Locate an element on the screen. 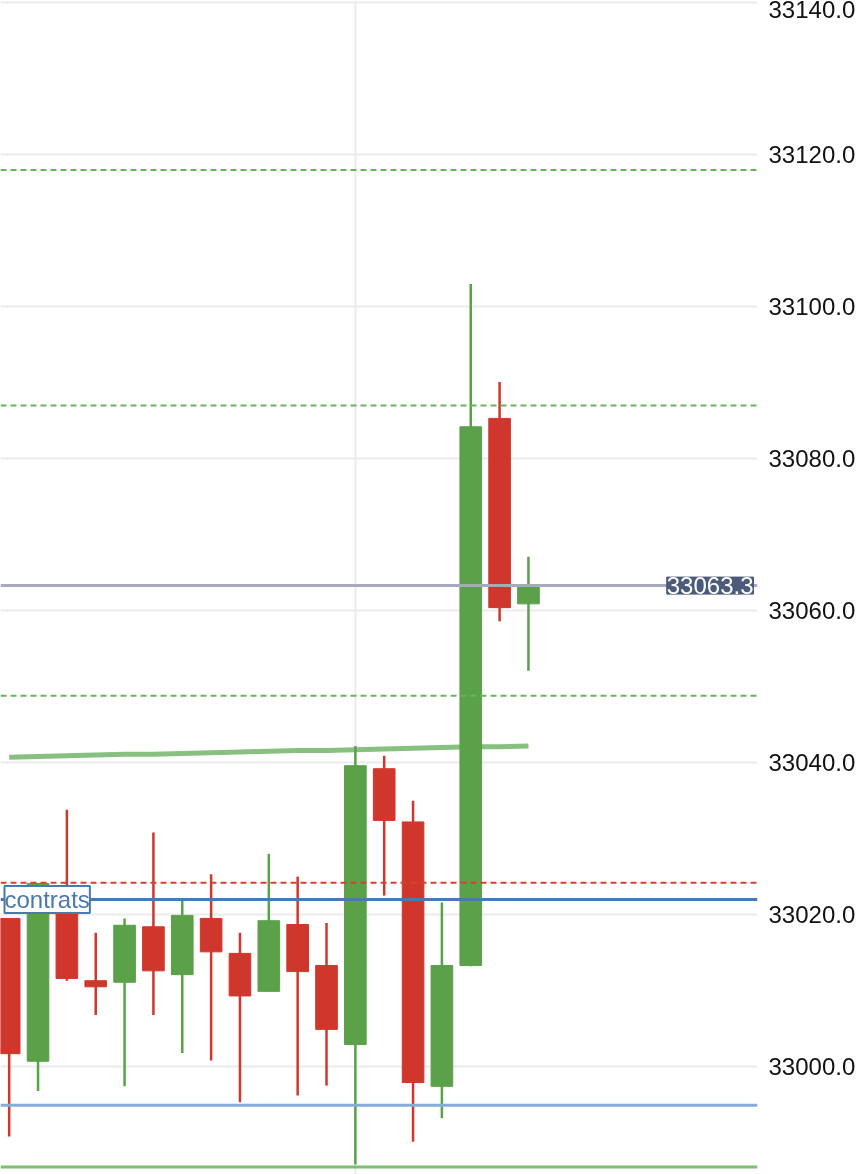 Image resolution: width=858 pixels, height=1174 pixels. y-tick-label: 33040.0 is located at coordinates (812, 763).